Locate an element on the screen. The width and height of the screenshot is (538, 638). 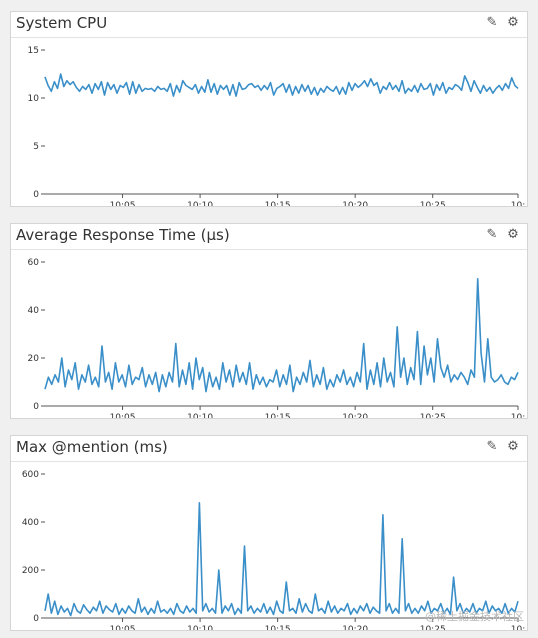
panel-header: Average Response Time (μs) ✎ ⚙ is located at coordinates (269, 237).